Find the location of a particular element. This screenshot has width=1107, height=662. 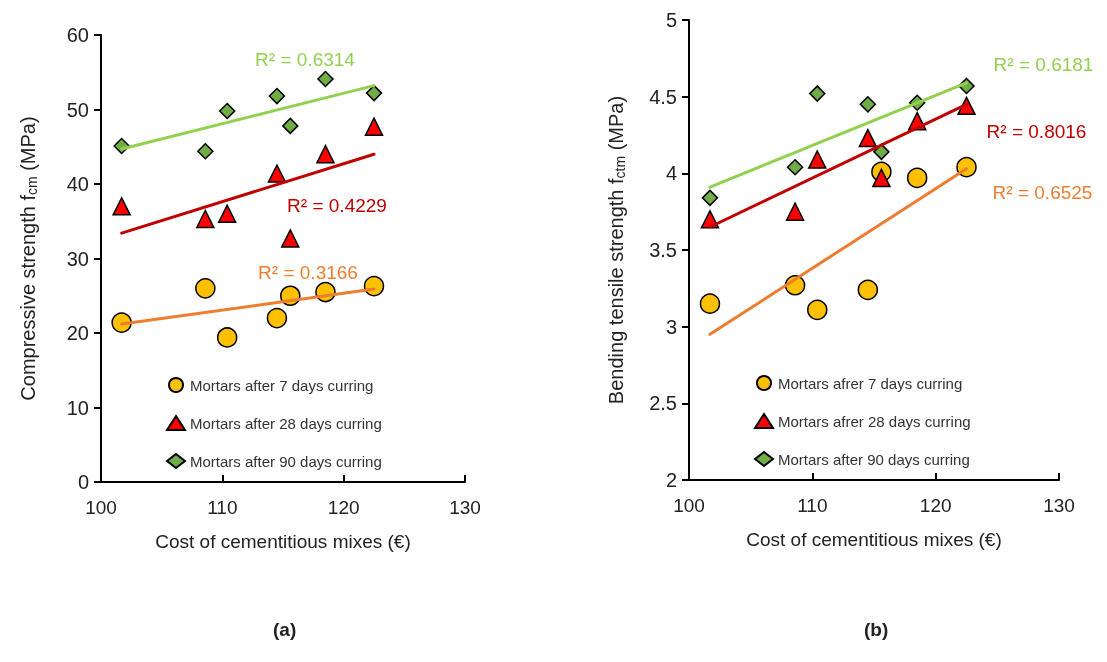

y-tick-label: 50 is located at coordinates (77, 109).